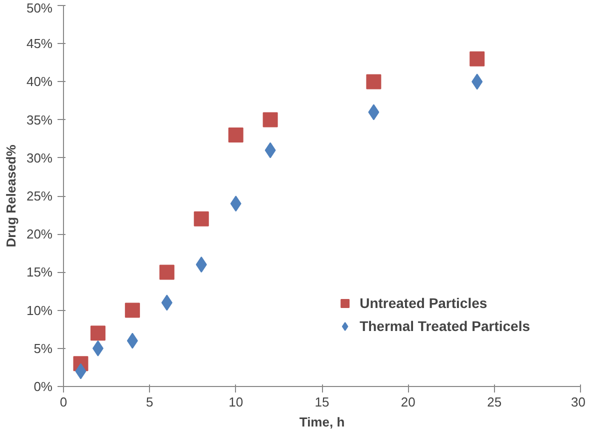 The image size is (589, 437). What do you see at coordinates (150, 402) in the screenshot?
I see `x-tick-label: 5` at bounding box center [150, 402].